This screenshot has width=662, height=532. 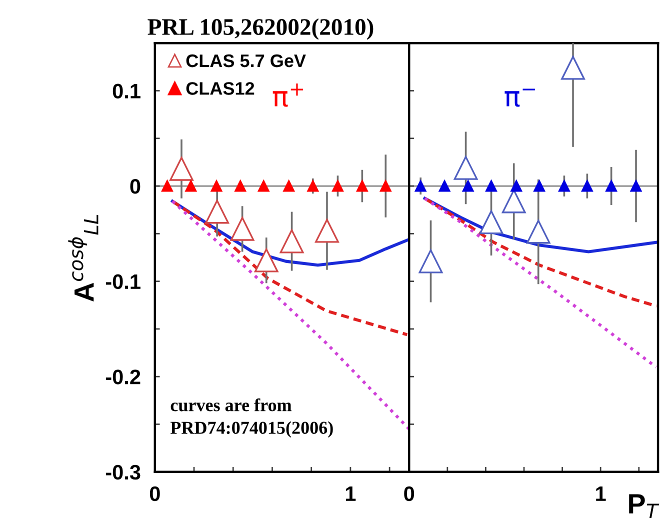 I want to click on legend-label: CLAS12, so click(x=220, y=88).